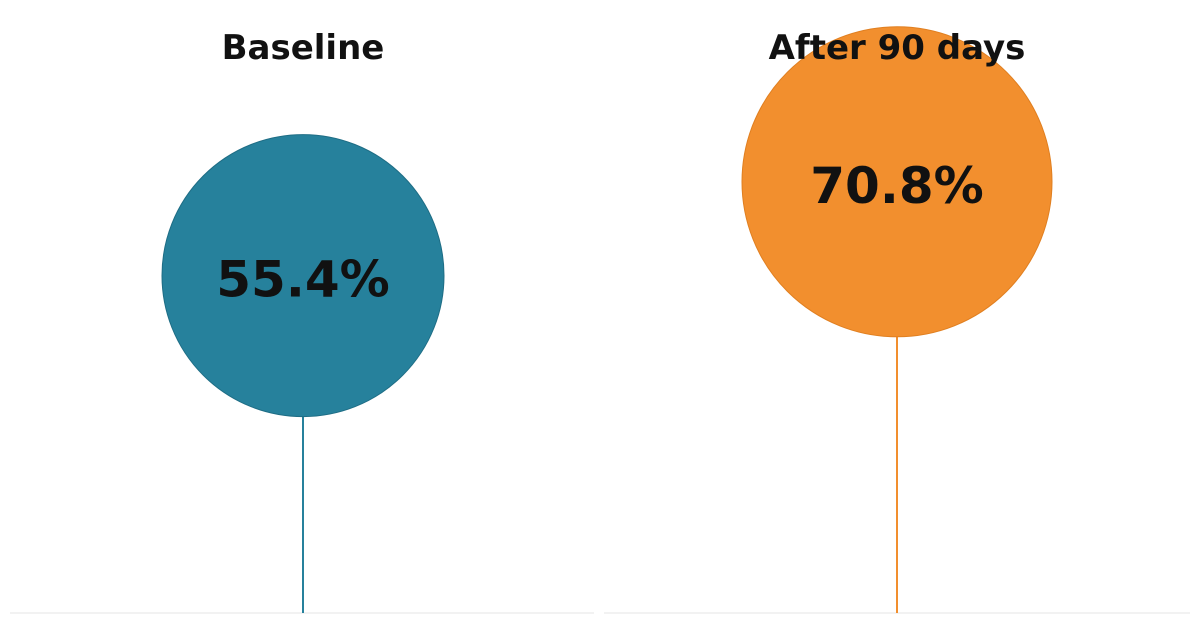  I want to click on after-90-days-lollipop-head, so click(897, 182).